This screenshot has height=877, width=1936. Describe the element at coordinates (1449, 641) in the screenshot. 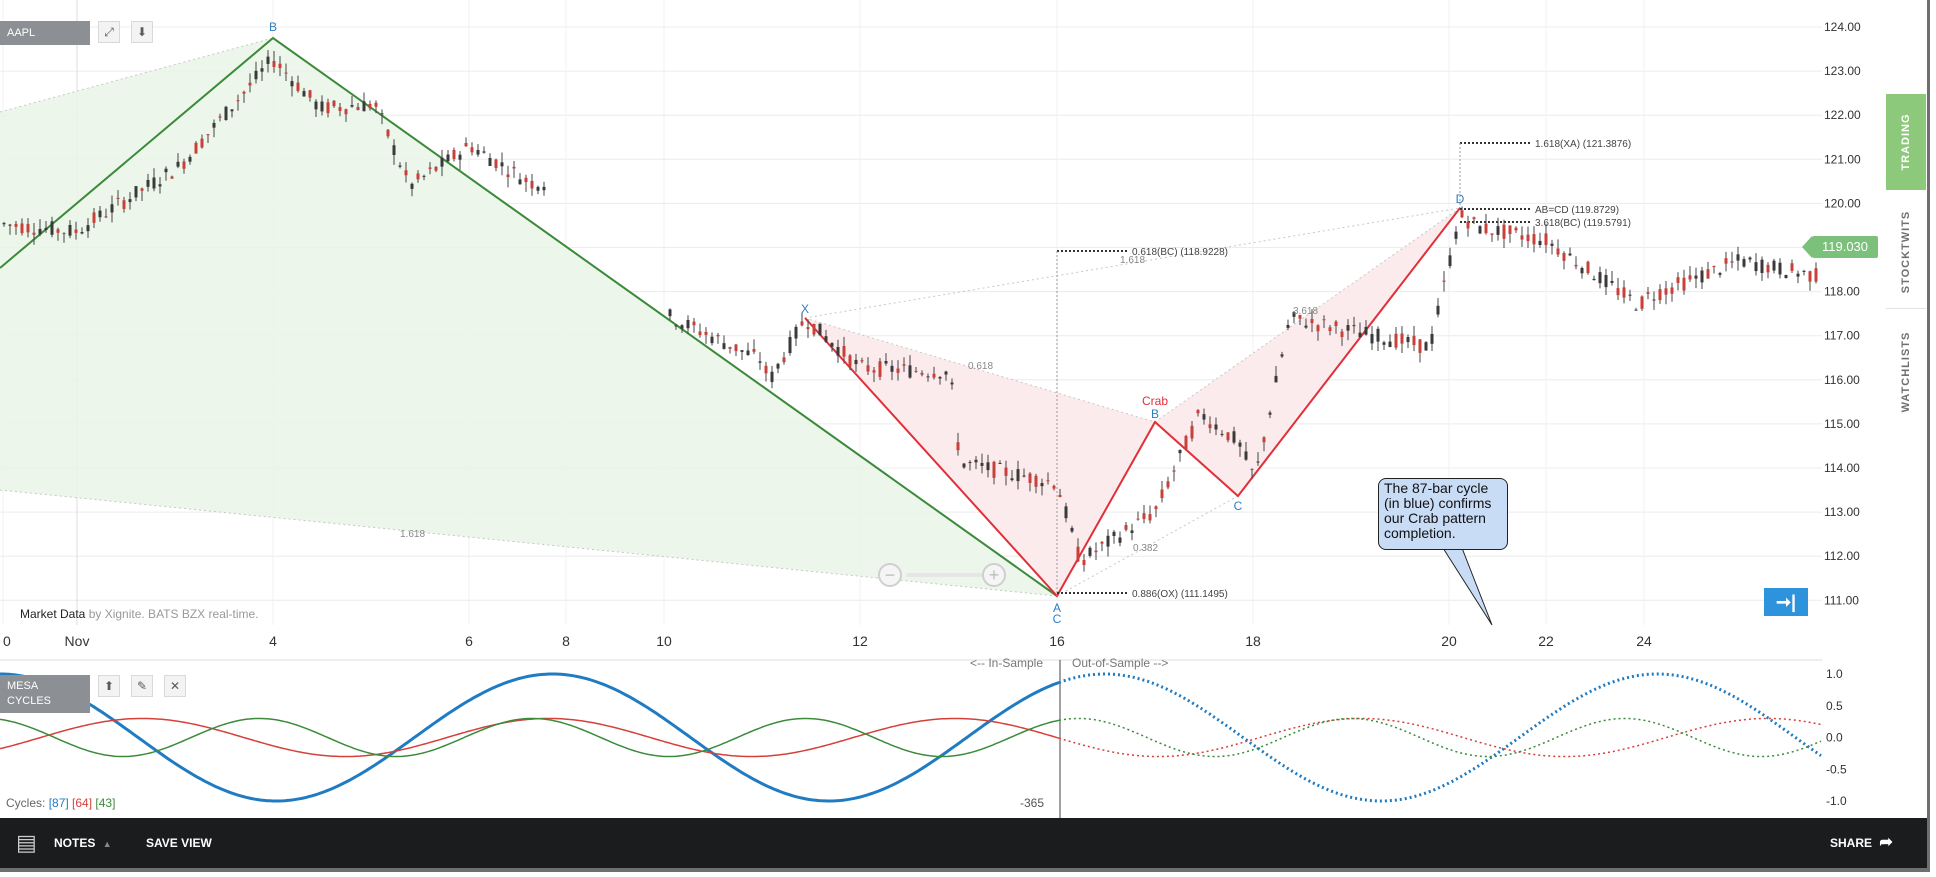

I see `date-tick-label: 20` at that location.